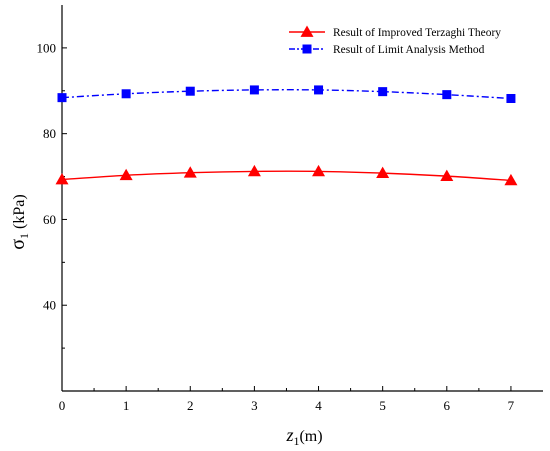 This screenshot has height=451, width=550. Describe the element at coordinates (24, 236) in the screenshot. I see `y-axis-subscript: 1` at that location.